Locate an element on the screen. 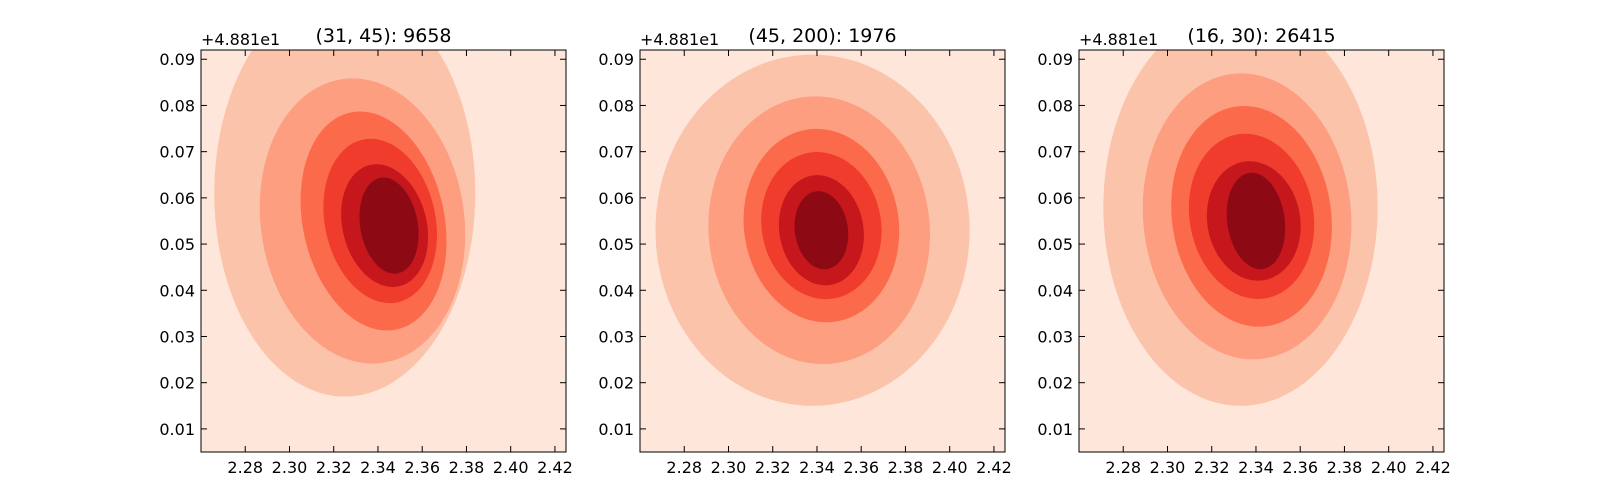  panel-title: (16, 30): 26415 is located at coordinates (1261, 36).